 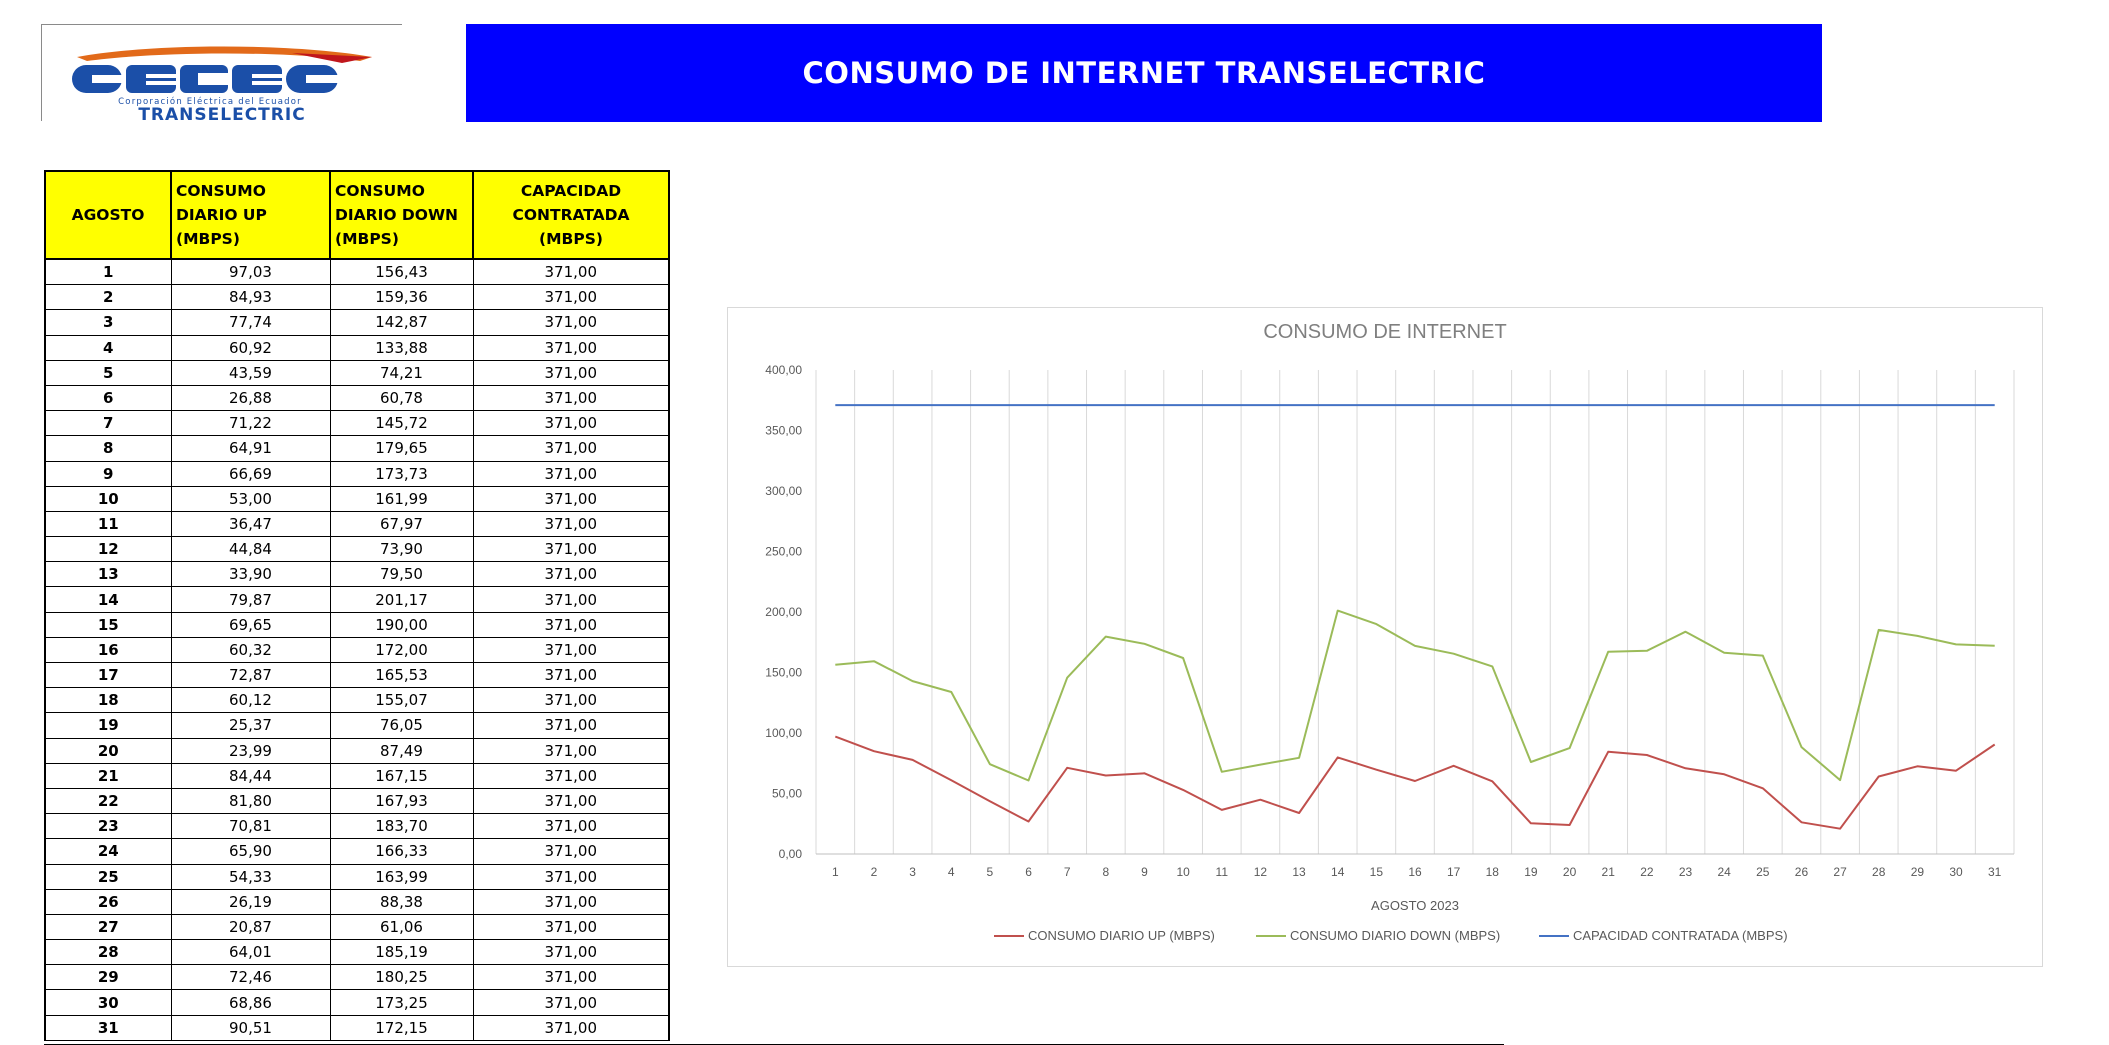 What do you see at coordinates (108, 624) in the screenshot?
I see `cell-day: 15` at bounding box center [108, 624].